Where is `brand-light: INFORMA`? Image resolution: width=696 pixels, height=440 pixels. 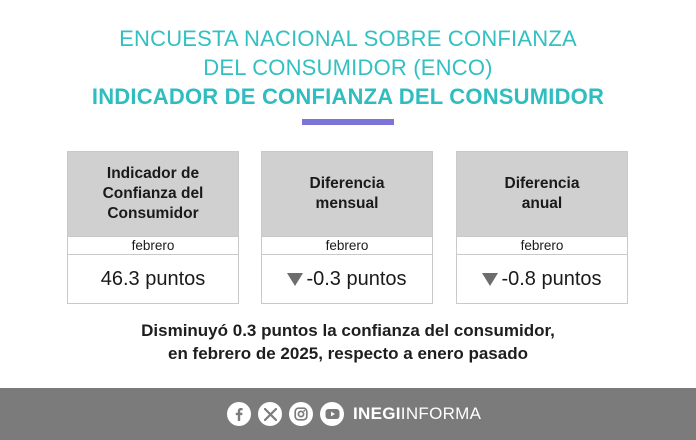
brand-light: INFORMA is located at coordinates (441, 413).